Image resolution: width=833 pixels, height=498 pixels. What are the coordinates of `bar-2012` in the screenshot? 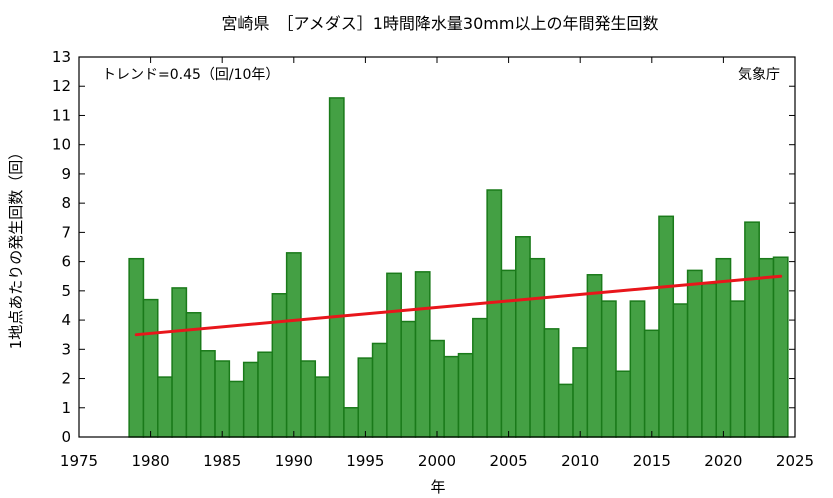 It's located at (608, 369).